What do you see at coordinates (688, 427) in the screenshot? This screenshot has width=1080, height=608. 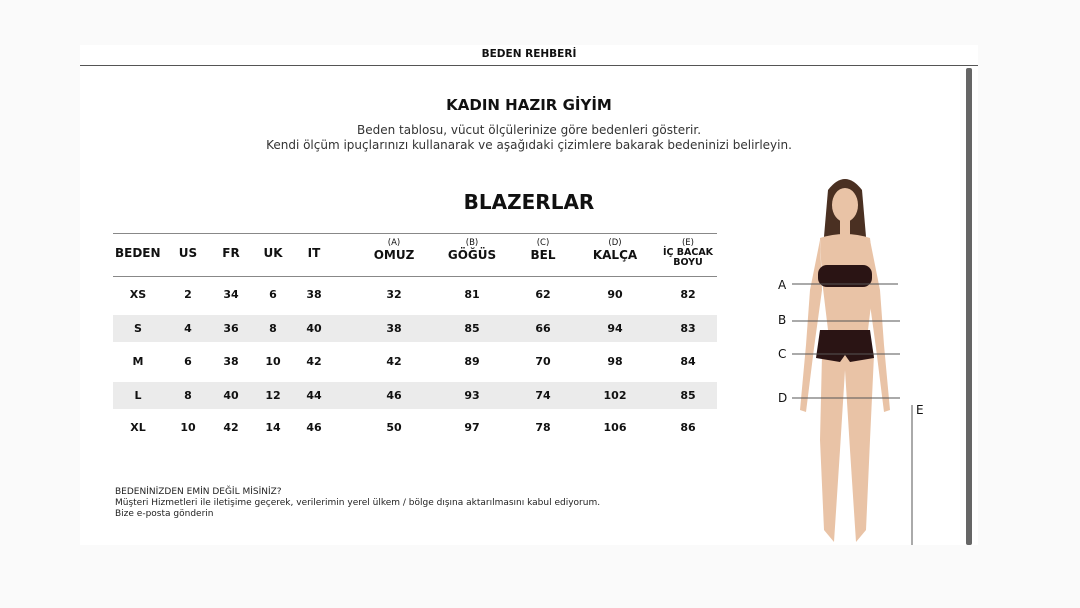 I see `table-cell: 86` at bounding box center [688, 427].